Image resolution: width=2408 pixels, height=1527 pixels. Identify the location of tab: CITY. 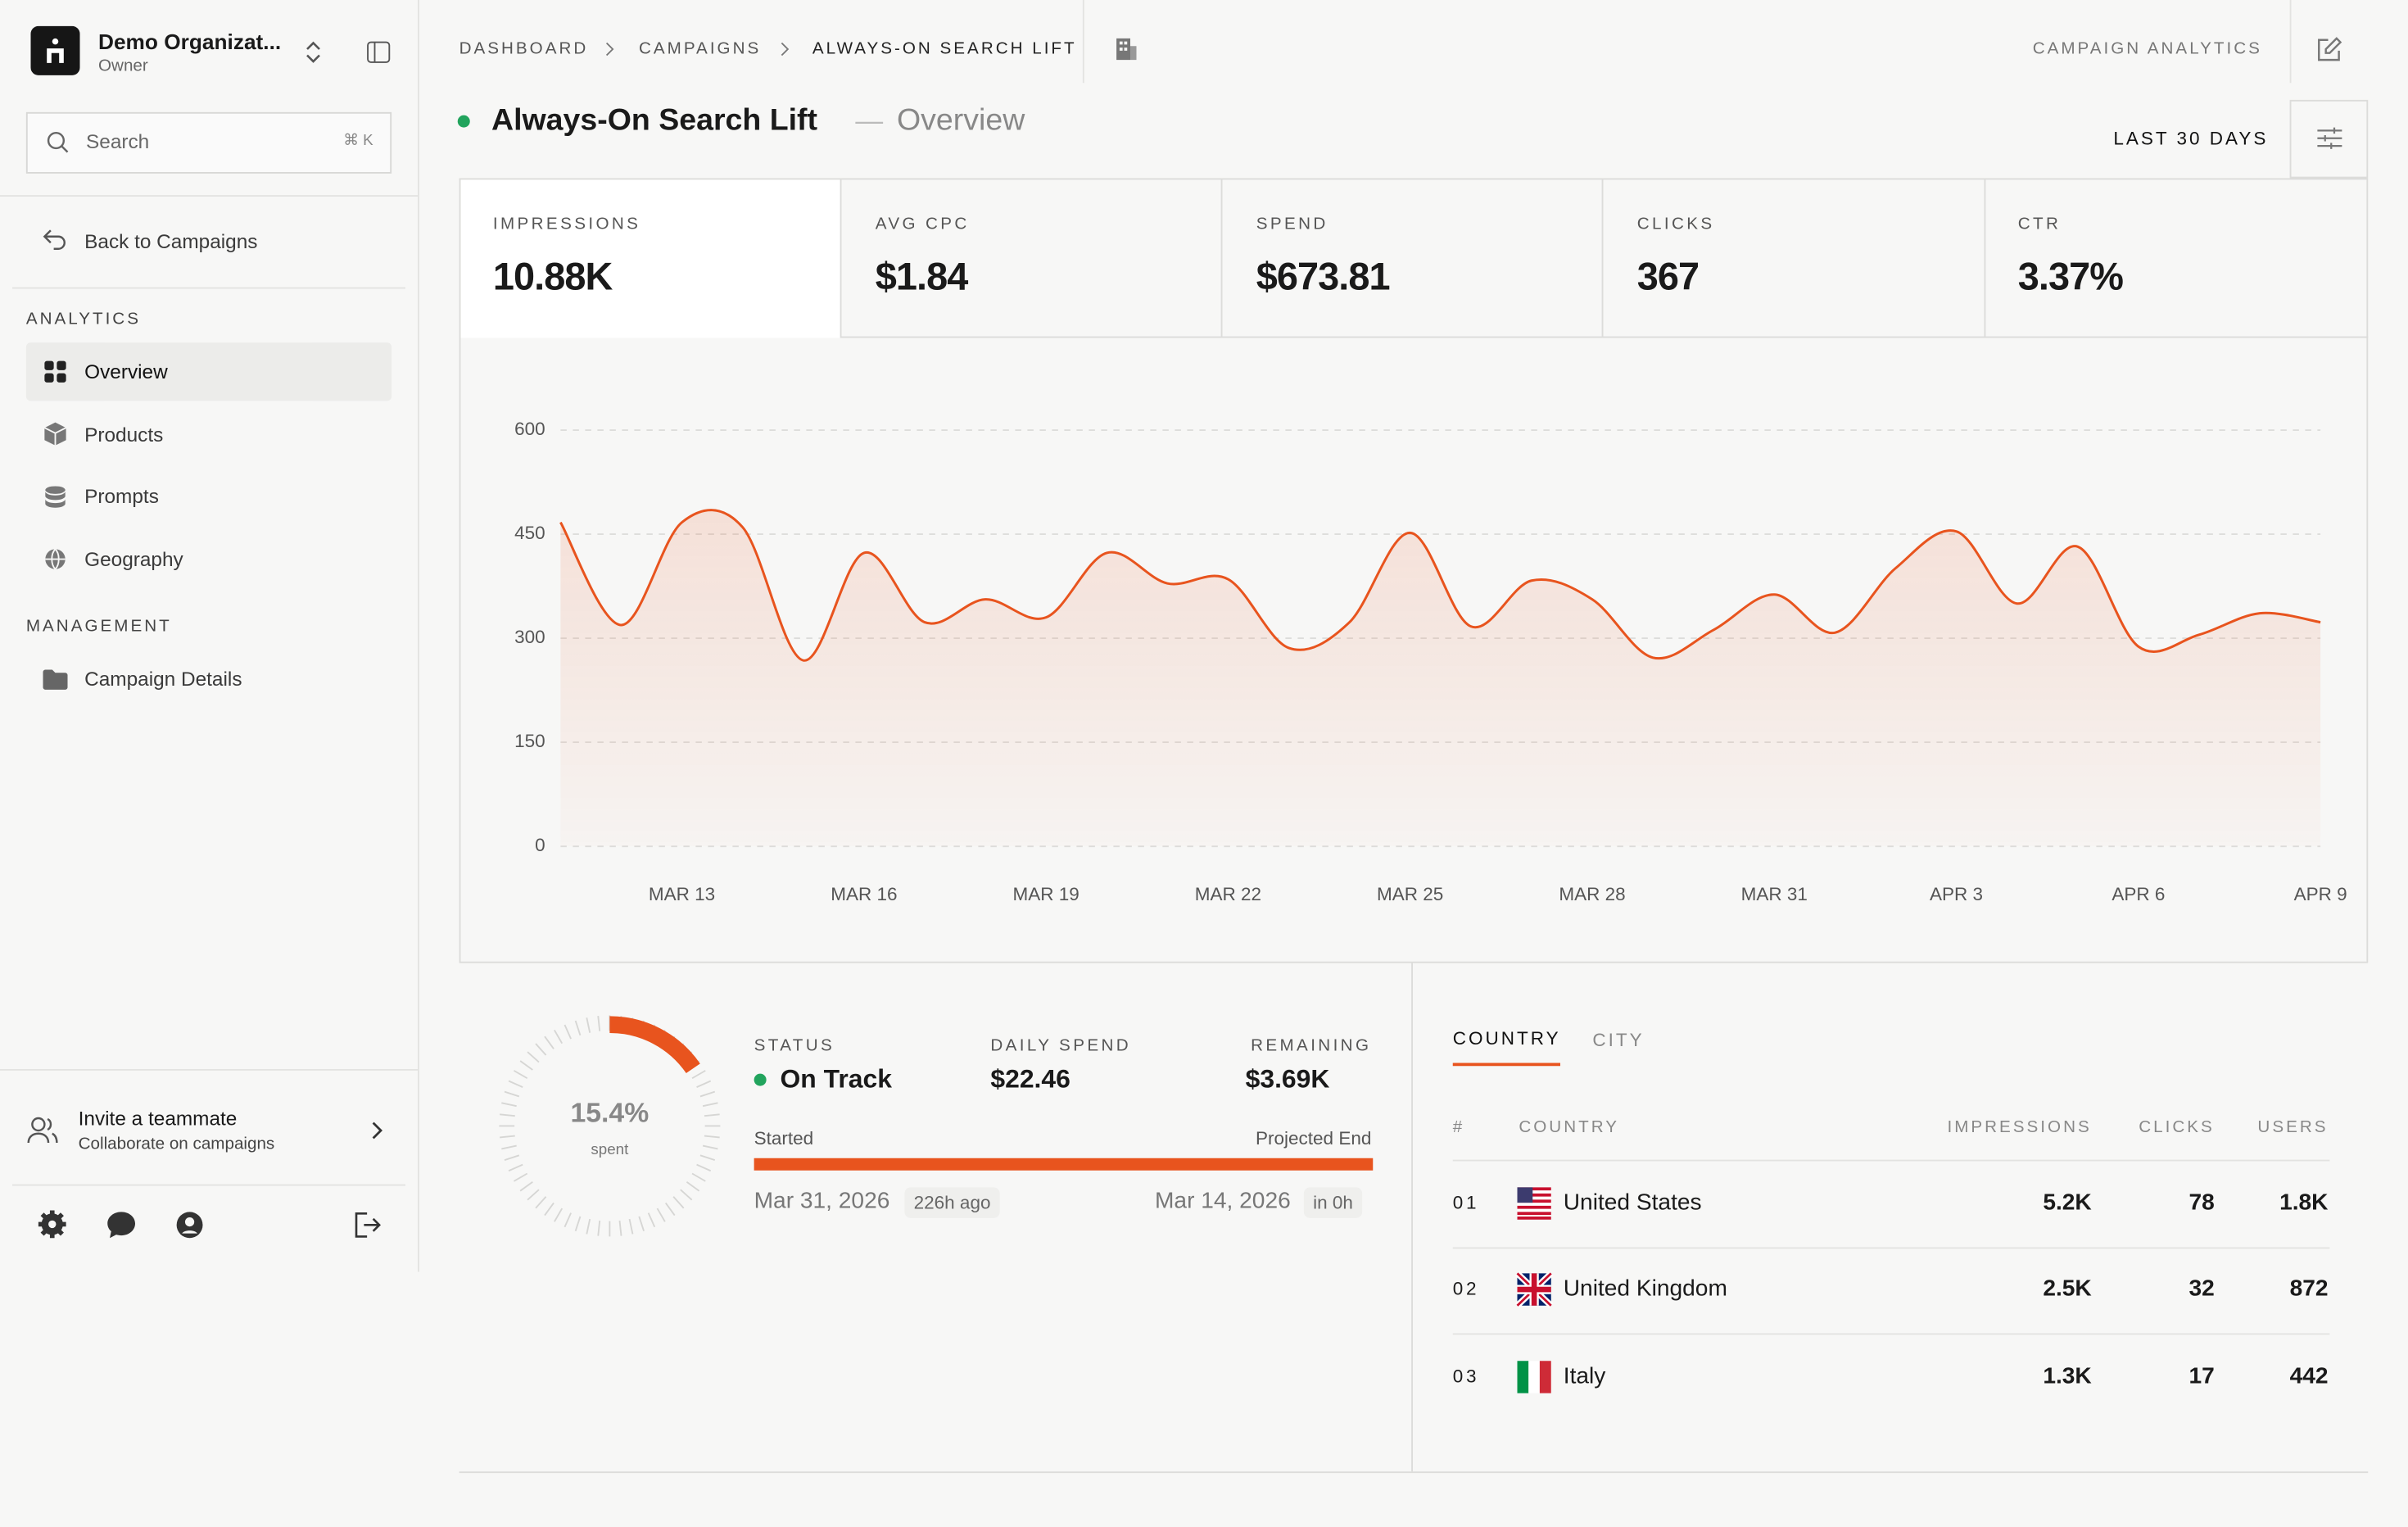
(1618, 1040).